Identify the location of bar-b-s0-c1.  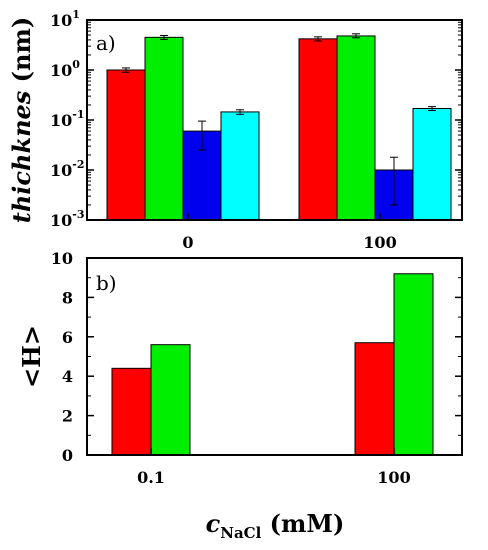
(374, 399).